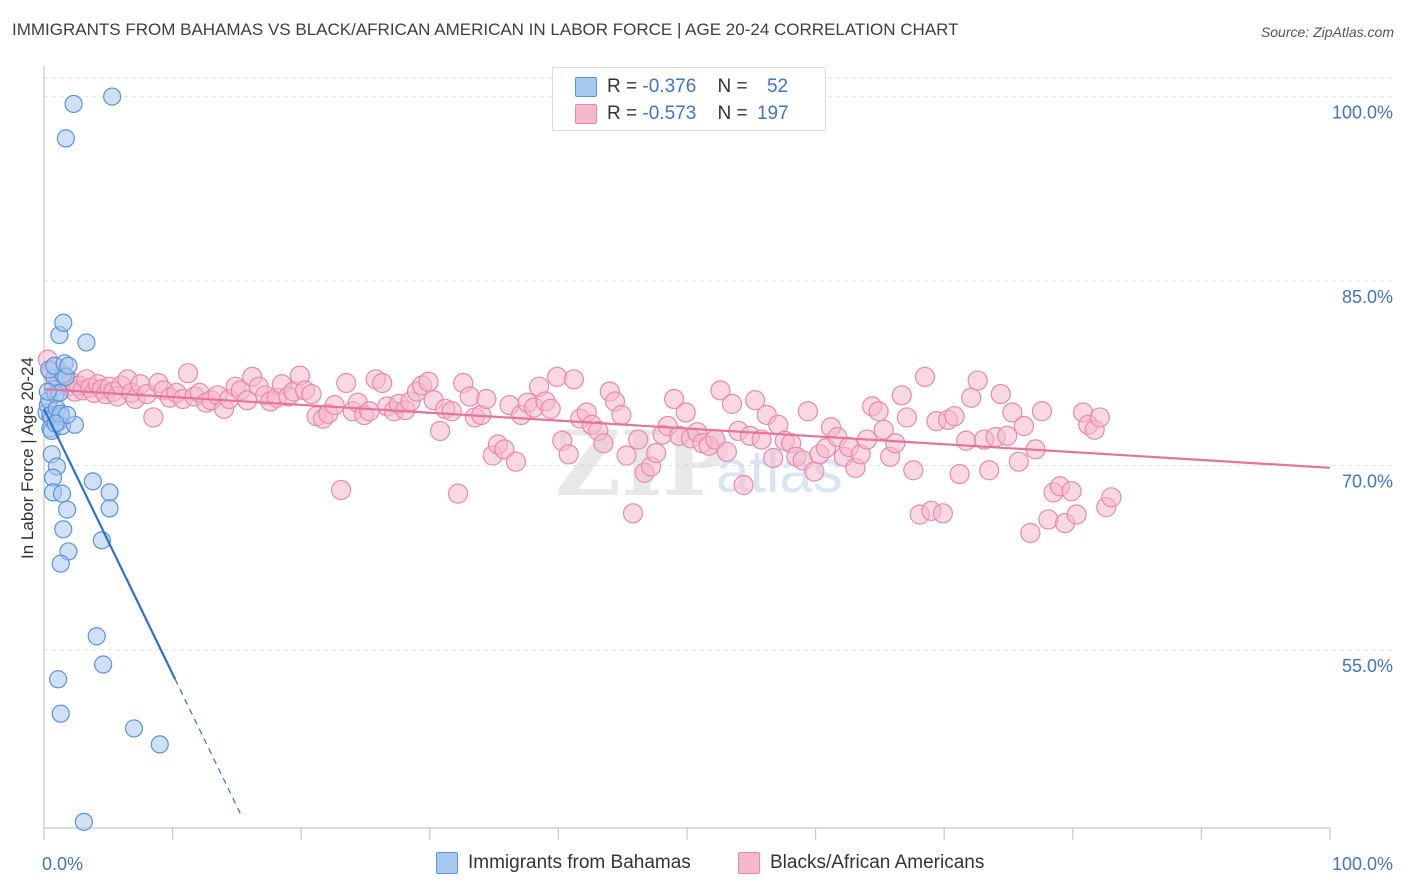 The image size is (1406, 892). Describe the element at coordinates (1362, 864) in the screenshot. I see `x-tick-label: 100.0%` at that location.